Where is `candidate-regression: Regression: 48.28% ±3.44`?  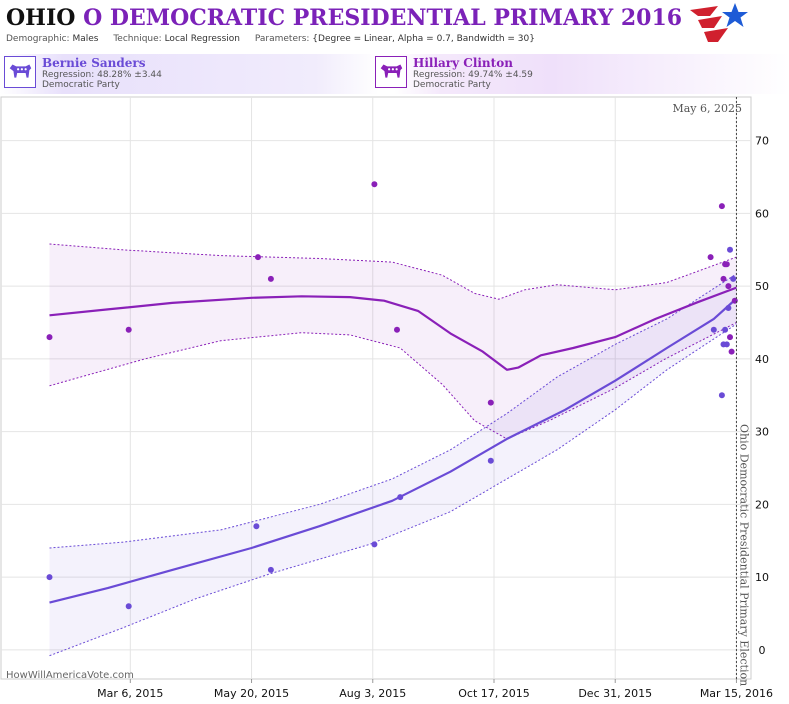
candidate-regression: Regression: 48.28% ±3.44 is located at coordinates (102, 75).